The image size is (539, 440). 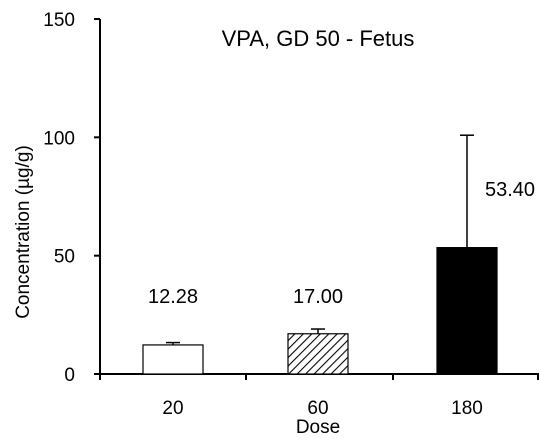 What do you see at coordinates (173, 297) in the screenshot?
I see `value-label: 12.28` at bounding box center [173, 297].